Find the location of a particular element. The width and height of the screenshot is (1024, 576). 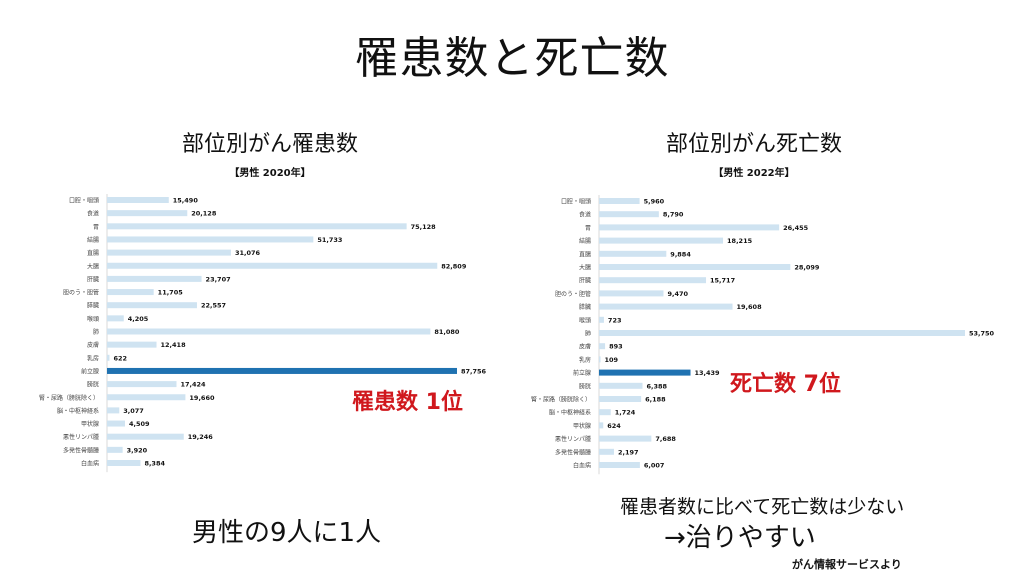

footer-comparison-text: 罹患者数に比べて死亡数は少ない is located at coordinates (762, 507).